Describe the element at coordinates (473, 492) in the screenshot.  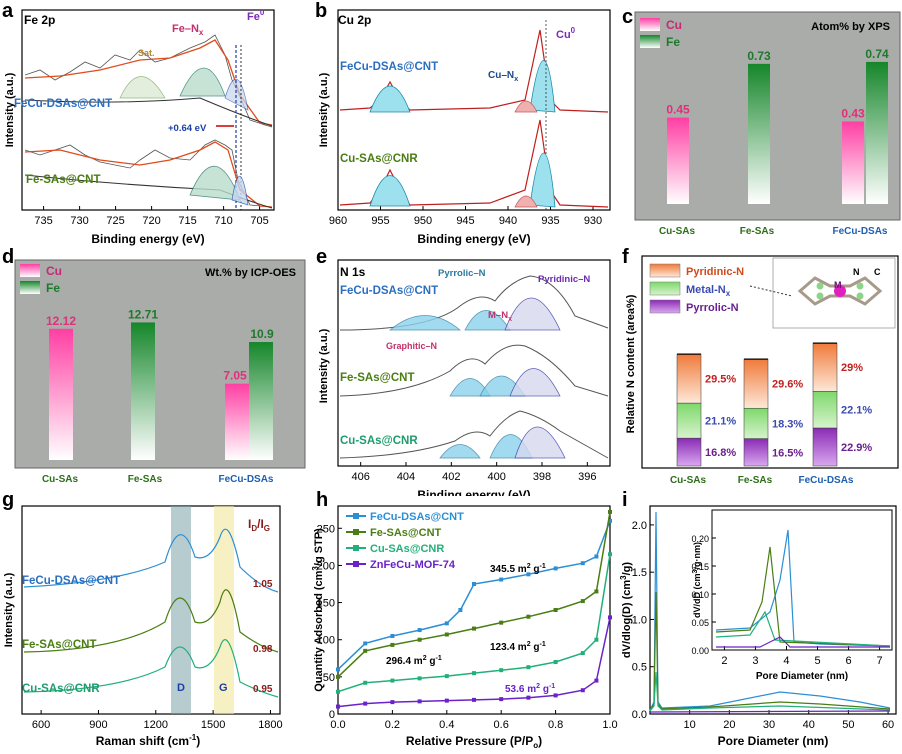
I see `x-axis-label: Binding energy (eV)` at that location.